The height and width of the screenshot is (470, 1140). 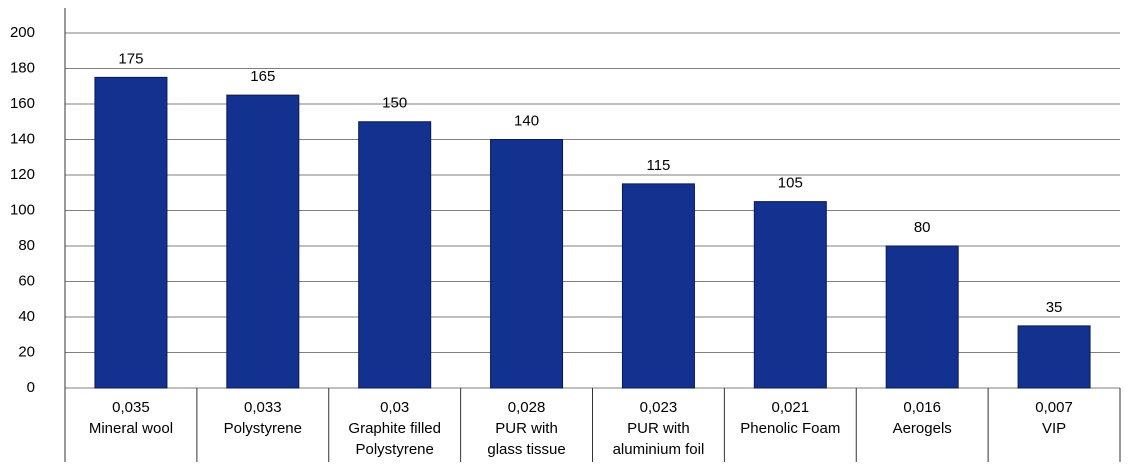 I want to click on x-tick-label: 0,035, so click(x=131, y=407).